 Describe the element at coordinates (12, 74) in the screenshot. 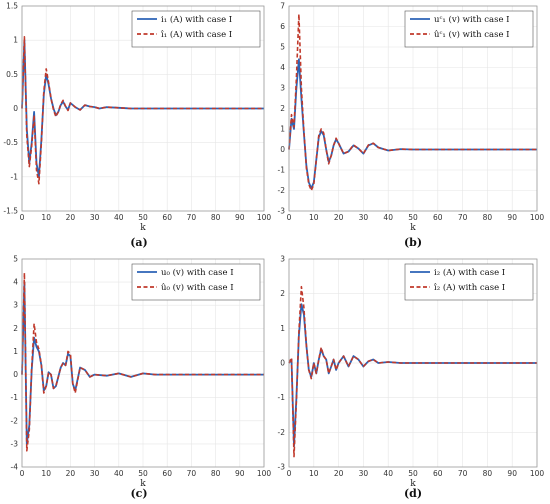

I see `y-tick-label: 0.5` at that location.